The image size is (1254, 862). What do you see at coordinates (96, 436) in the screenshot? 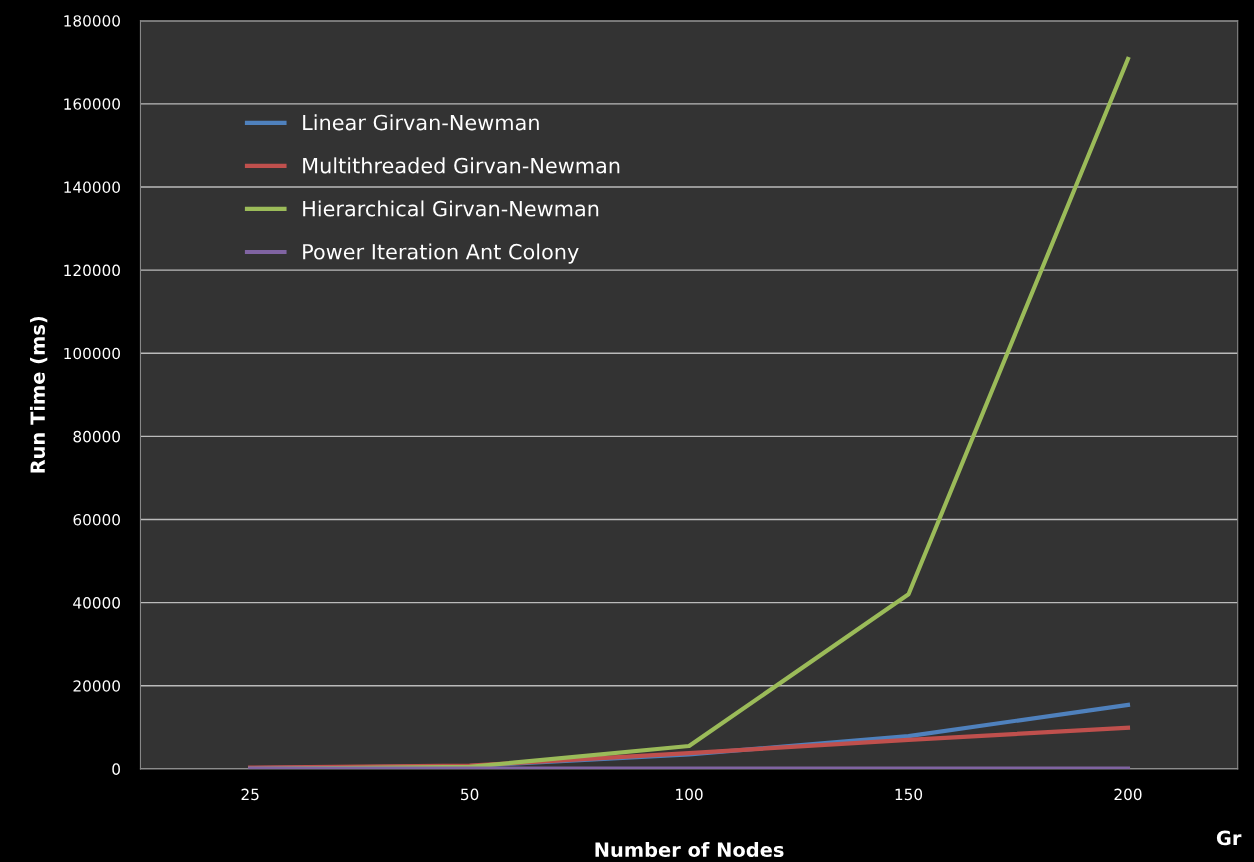
I see `y-tick-label: 80000` at bounding box center [96, 436].